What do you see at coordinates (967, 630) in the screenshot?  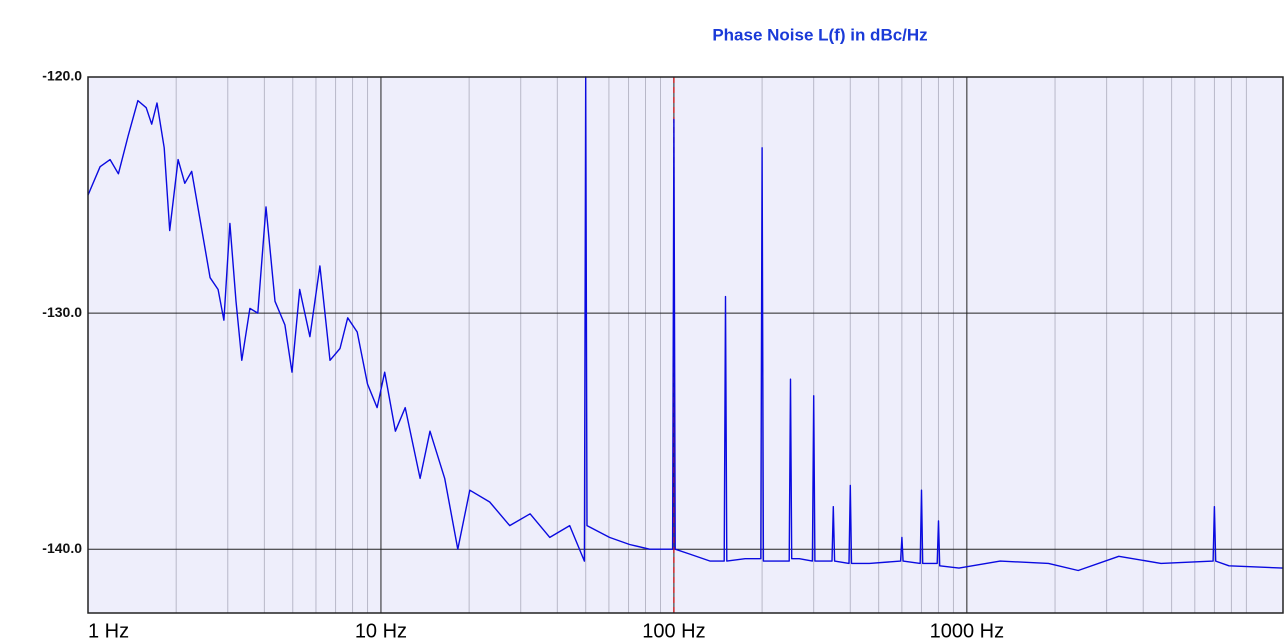 I see `x-tick-label: 1000 Hz` at bounding box center [967, 630].